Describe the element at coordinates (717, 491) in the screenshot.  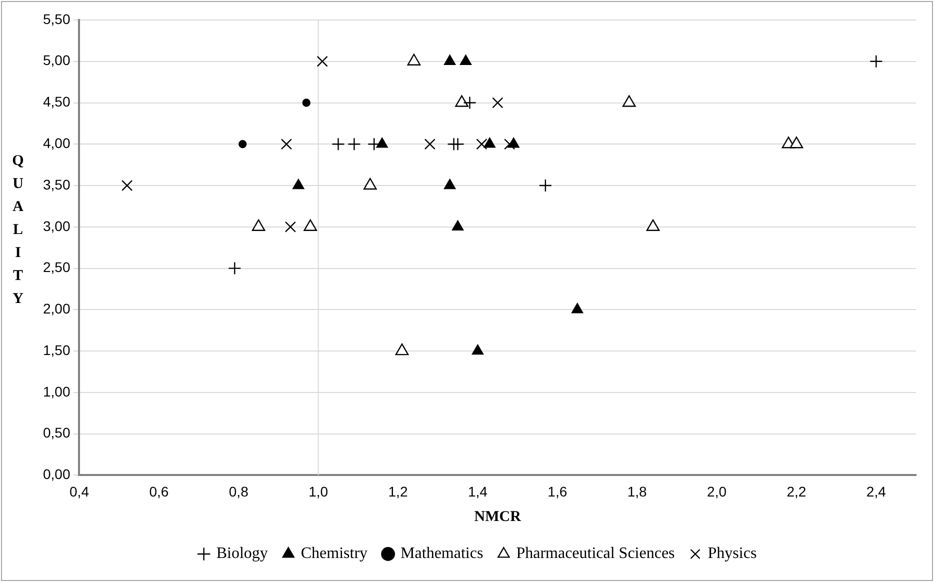
I see `x-tick-label: 2,0` at that location.